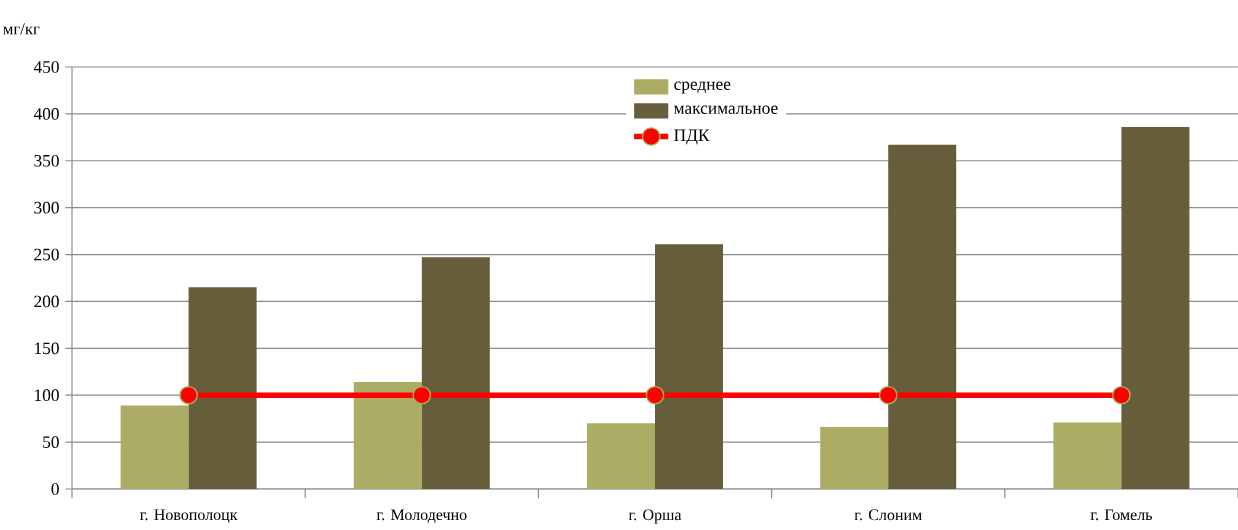  What do you see at coordinates (46, 67) in the screenshot?
I see `y-tick-label: 450` at bounding box center [46, 67].